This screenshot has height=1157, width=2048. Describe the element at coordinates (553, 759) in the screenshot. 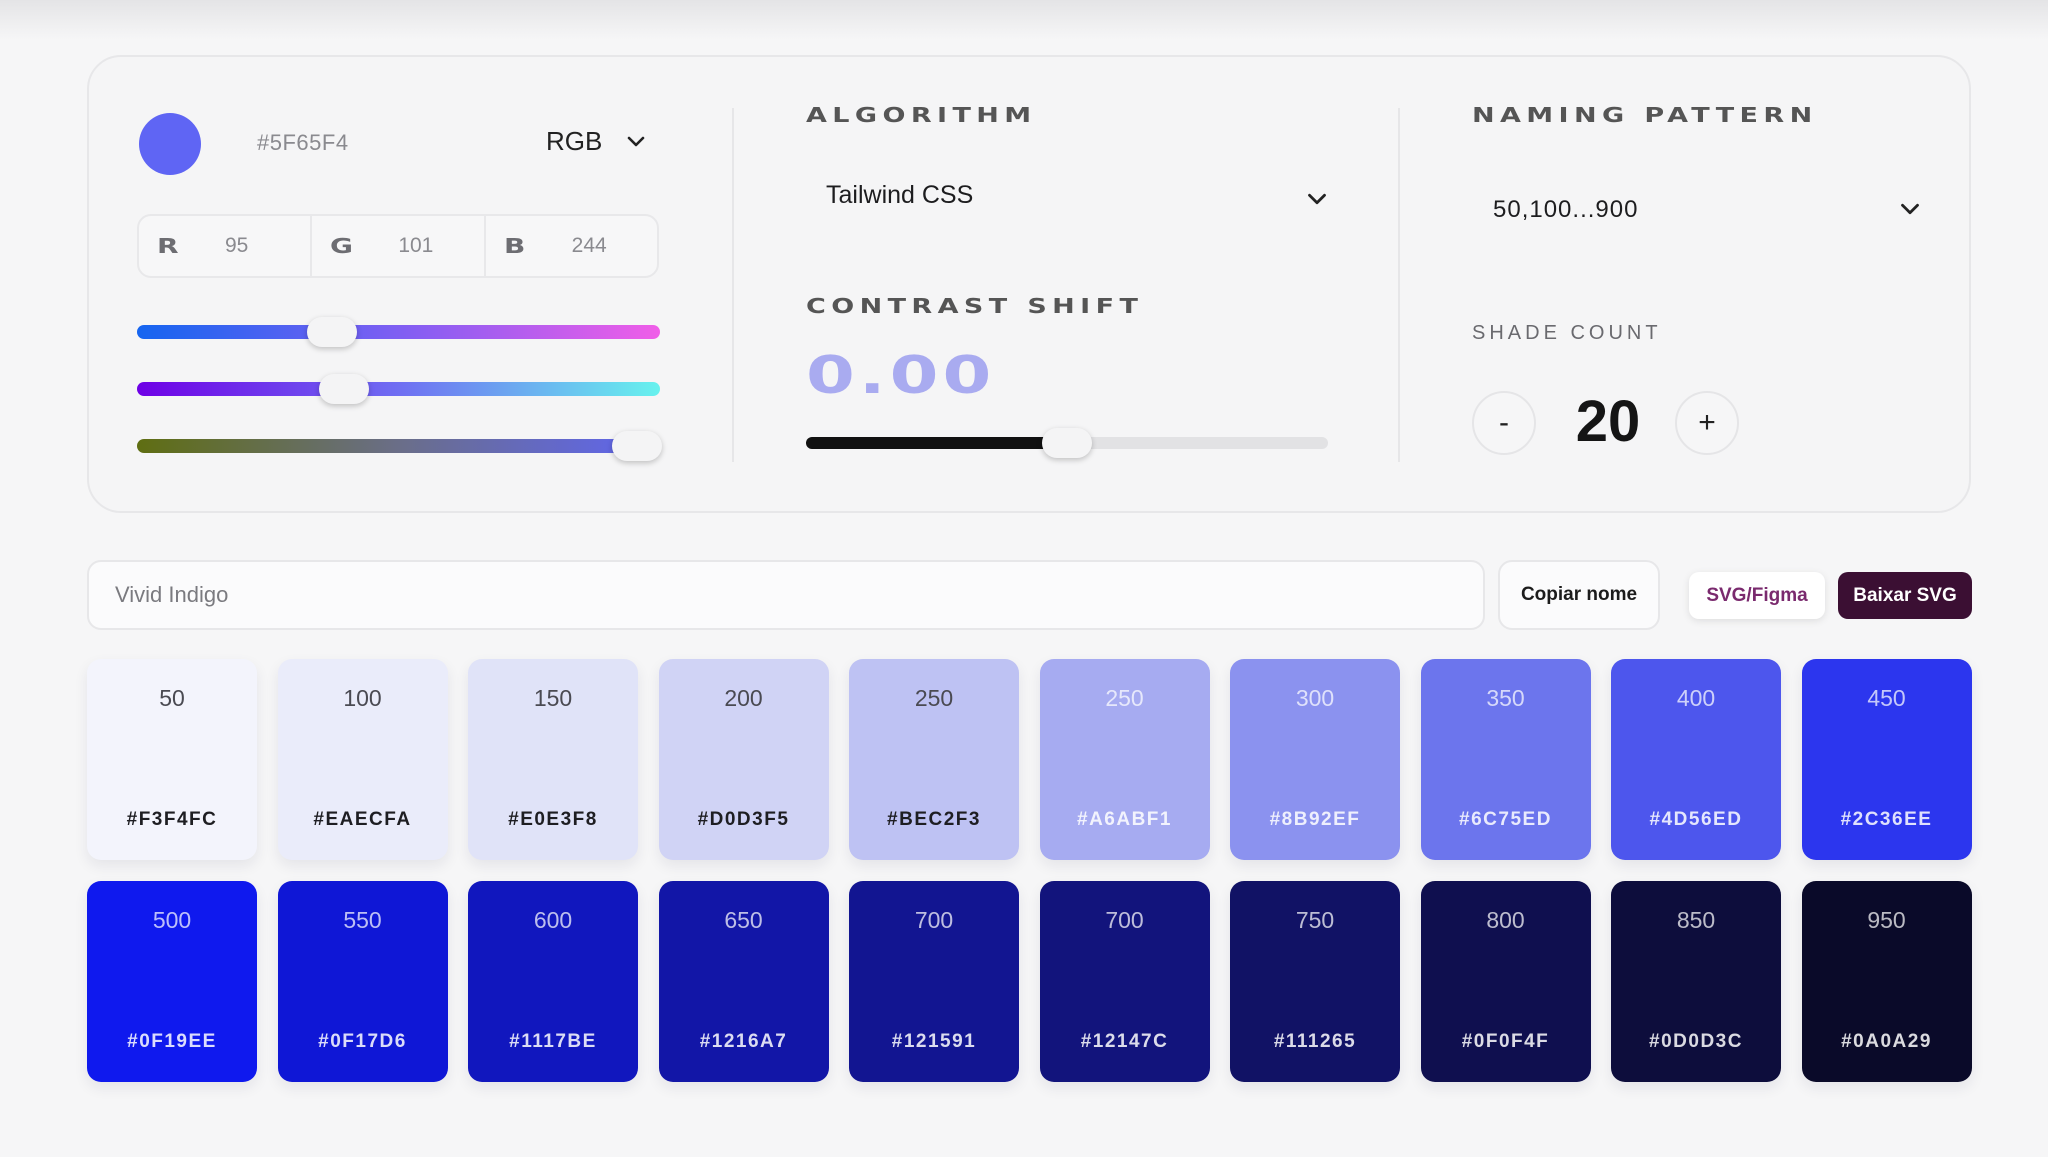

I see `palette-swatch-card: 150 #E0E3F8` at that location.